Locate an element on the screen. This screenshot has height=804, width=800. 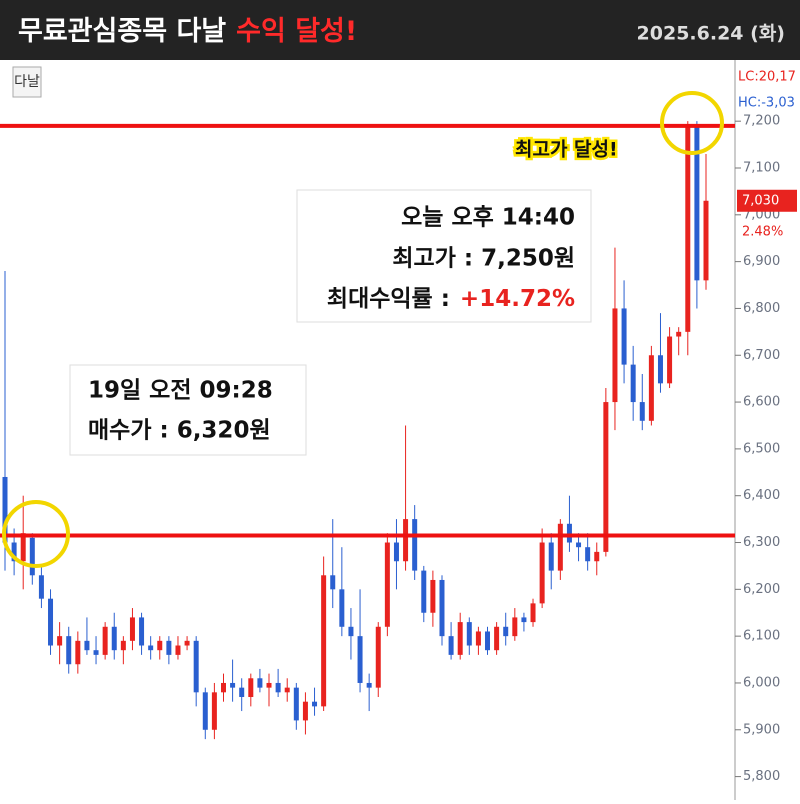
current-price-box is located at coordinates (767, 200).